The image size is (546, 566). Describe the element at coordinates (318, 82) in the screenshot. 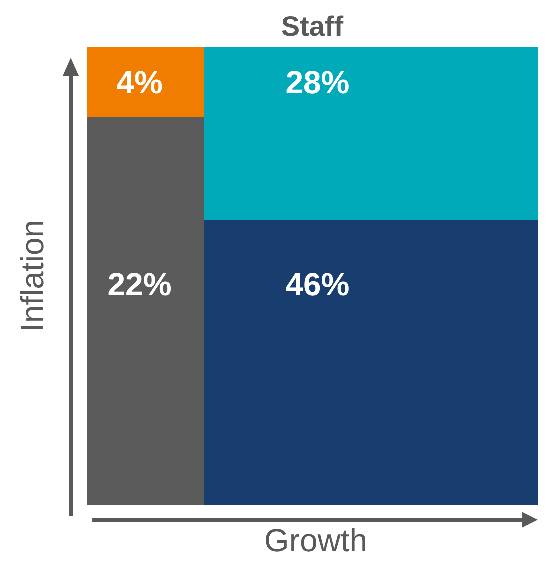

I see `data-label: 28%` at that location.